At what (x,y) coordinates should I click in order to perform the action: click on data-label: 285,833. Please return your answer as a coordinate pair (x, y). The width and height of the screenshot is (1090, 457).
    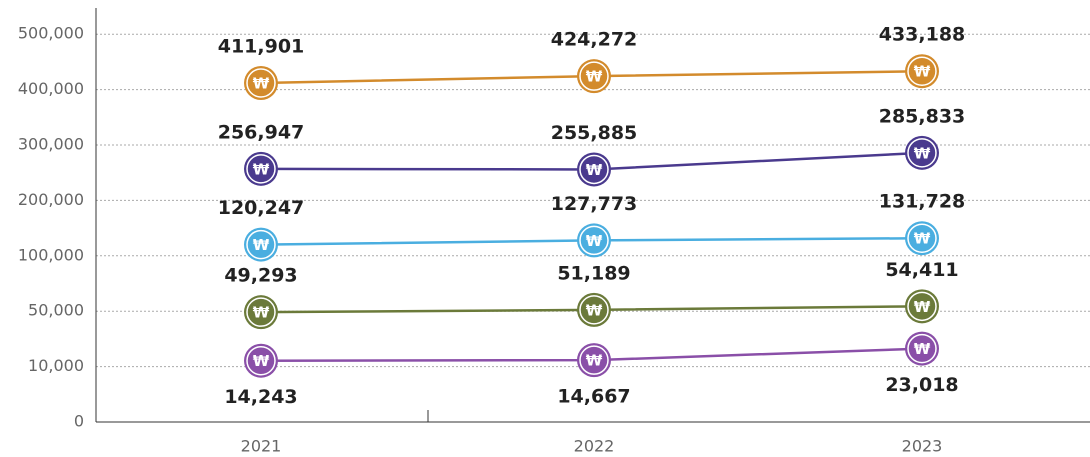
    Looking at the image, I should click on (922, 116).